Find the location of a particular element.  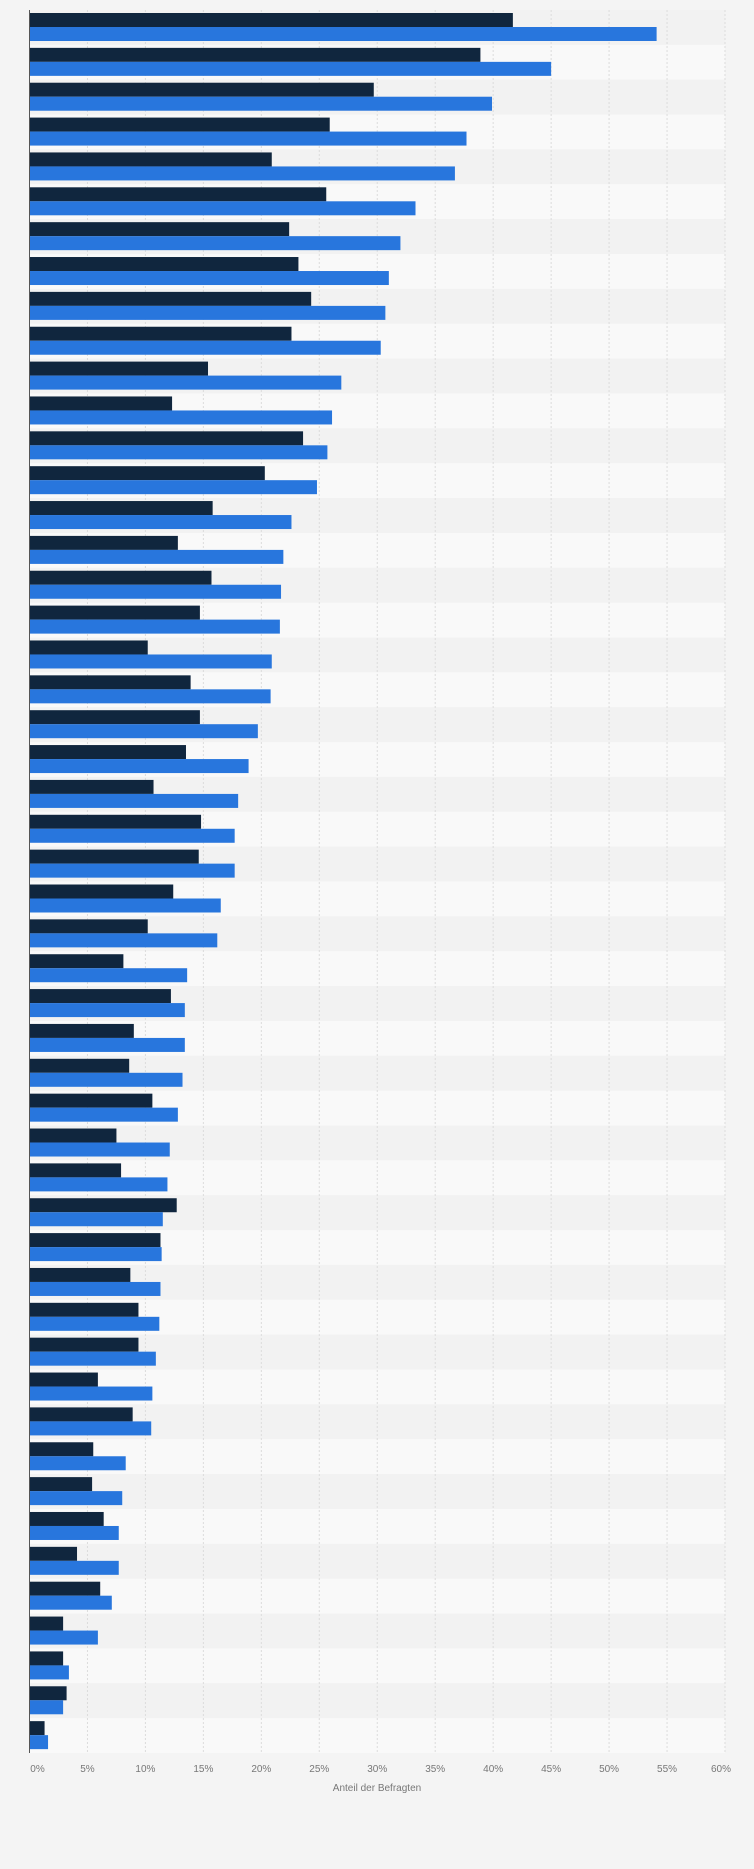

x-tick-label: 40% is located at coordinates (493, 1769).